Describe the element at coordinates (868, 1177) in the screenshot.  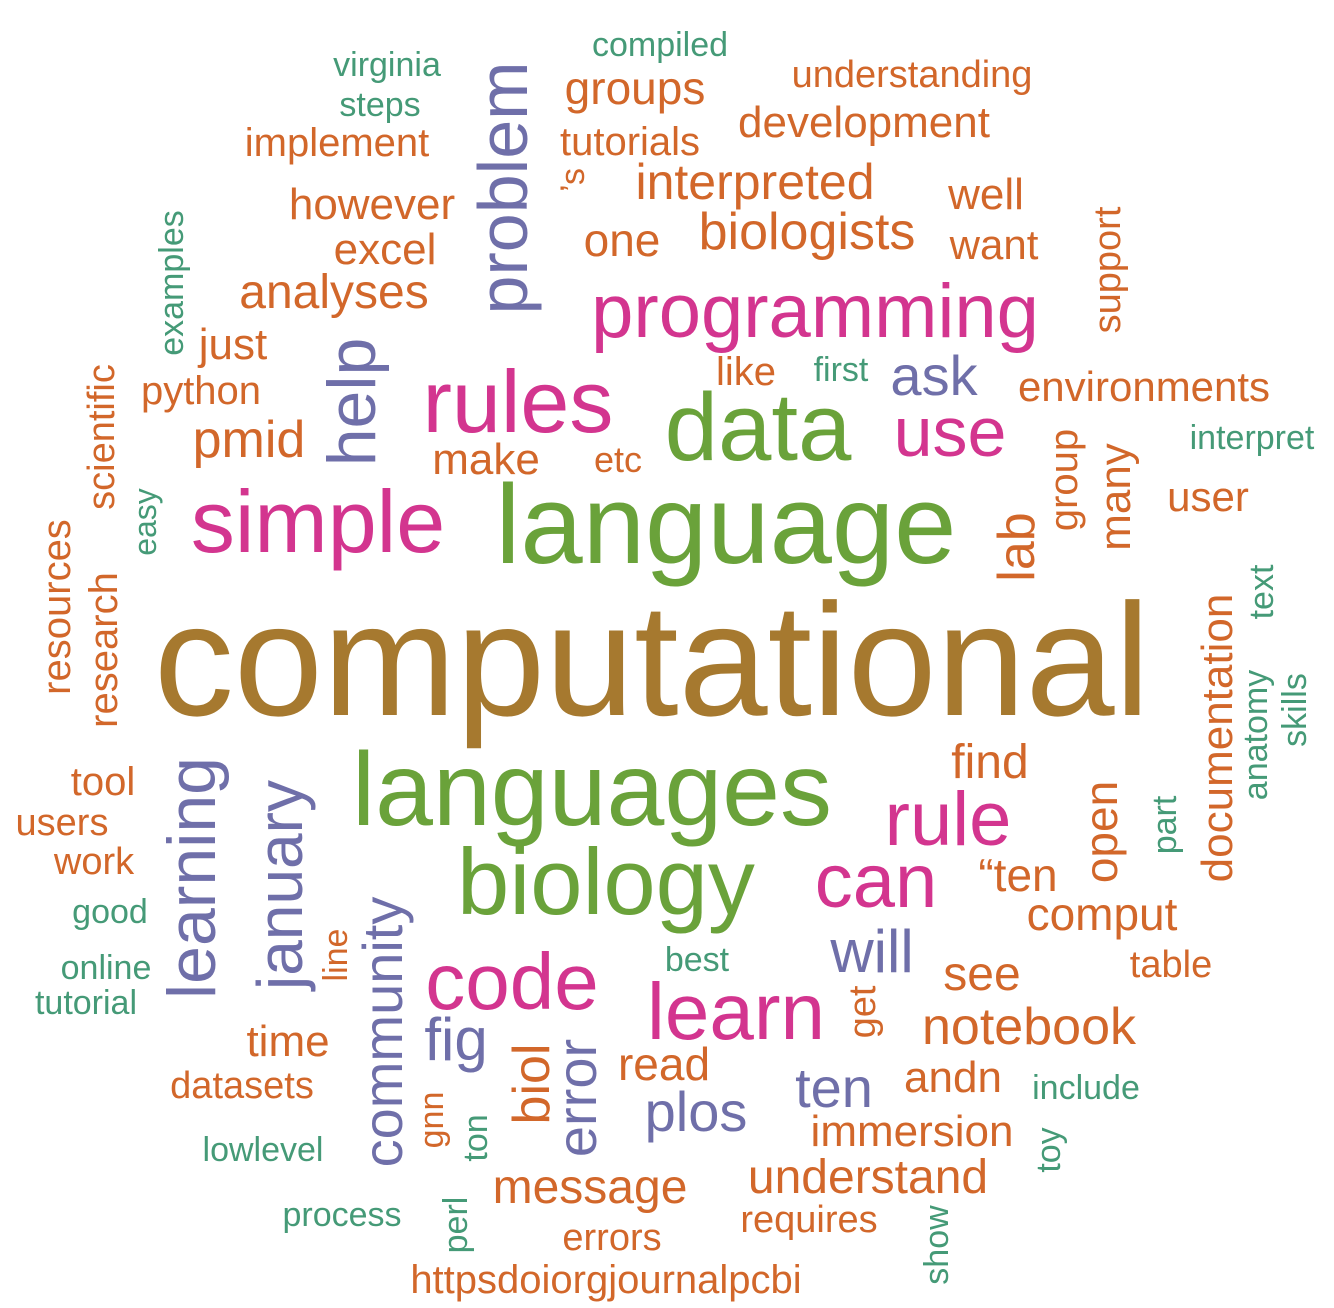
I see `word-understand: understand` at that location.